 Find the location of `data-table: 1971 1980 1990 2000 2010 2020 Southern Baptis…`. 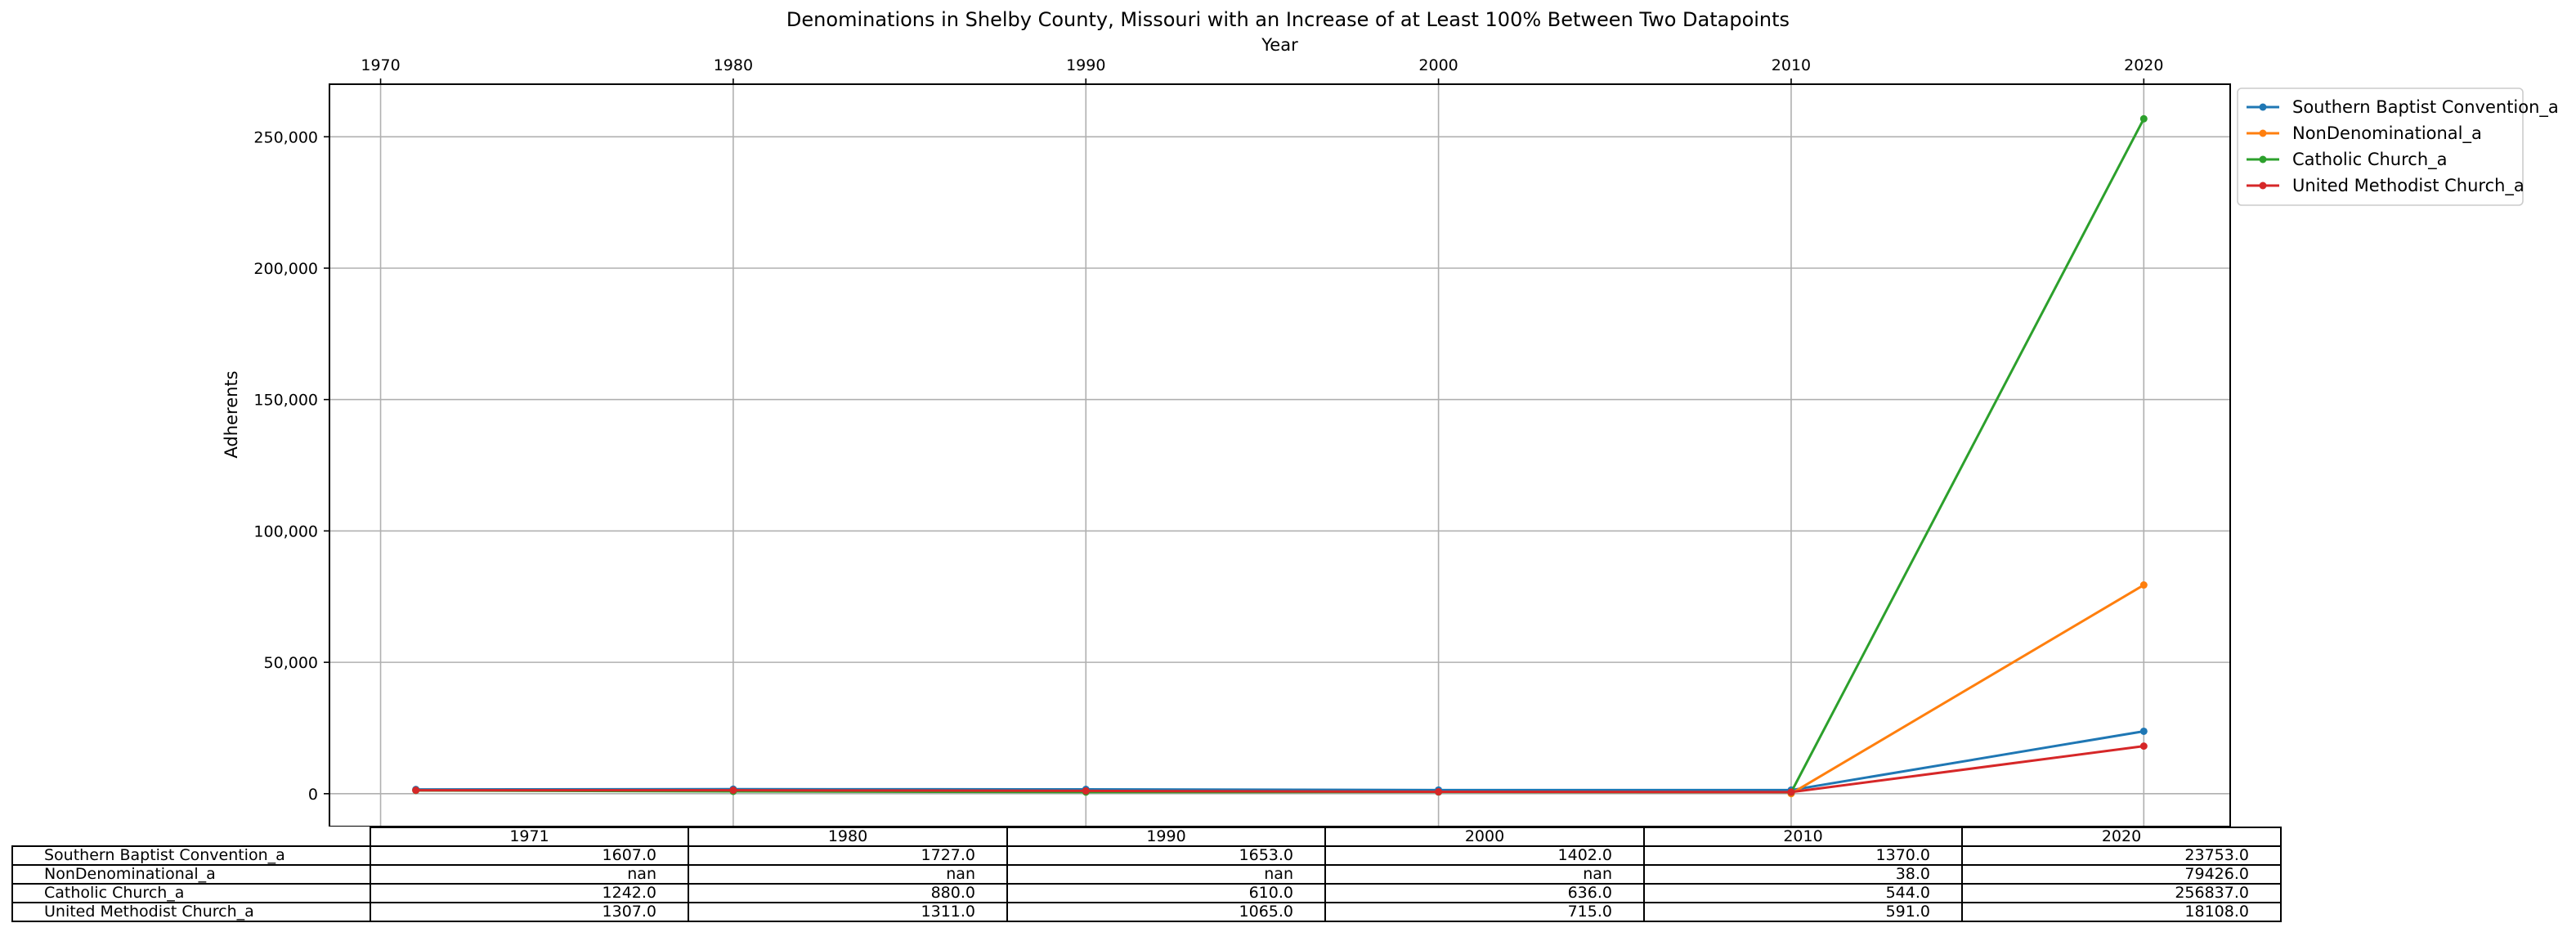

data-table: 1971 1980 1990 2000 2010 2020 Southern Baptis… is located at coordinates (1146, 874).